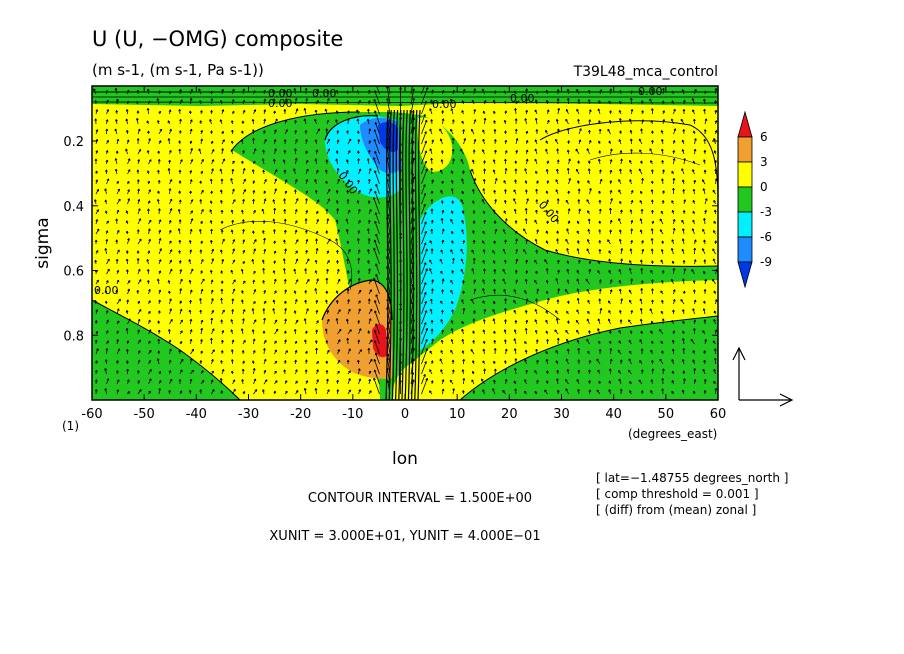  Describe the element at coordinates (666, 414) in the screenshot. I see `x-tick-label: 50` at that location.